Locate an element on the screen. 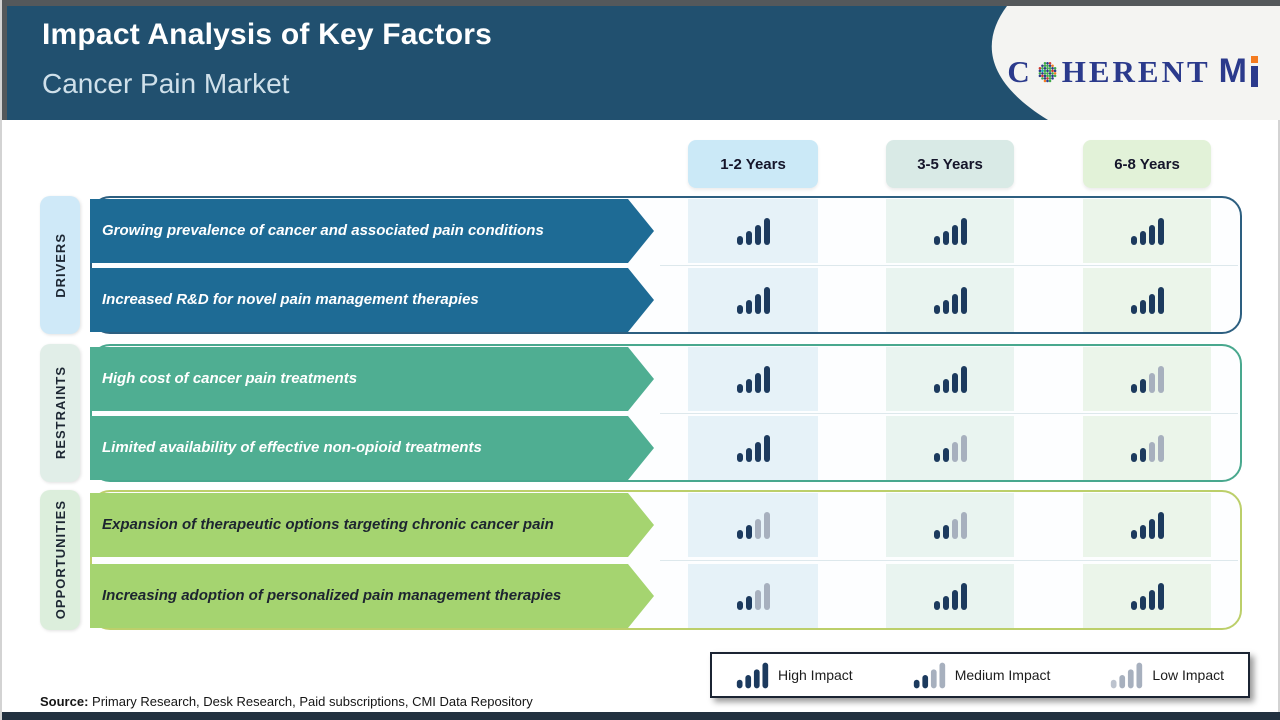 This screenshot has height=720, width=1280. high-impact-bars-icon is located at coordinates (752, 675).